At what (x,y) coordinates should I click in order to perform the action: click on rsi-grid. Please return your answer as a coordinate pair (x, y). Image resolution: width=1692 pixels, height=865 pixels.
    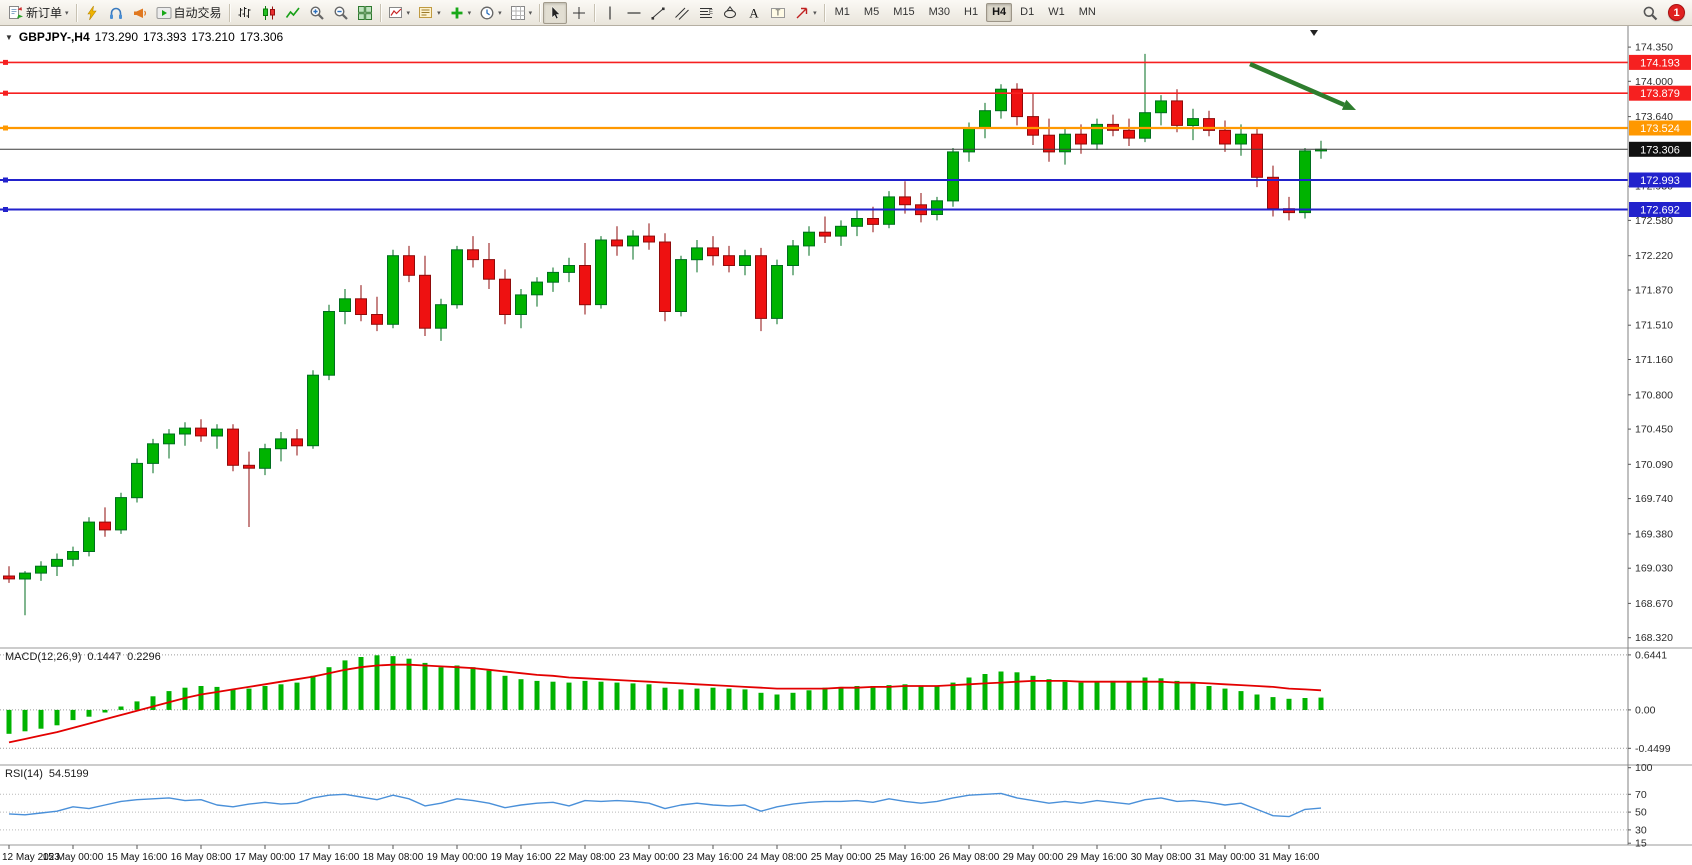
    Looking at the image, I should click on (814, 812).